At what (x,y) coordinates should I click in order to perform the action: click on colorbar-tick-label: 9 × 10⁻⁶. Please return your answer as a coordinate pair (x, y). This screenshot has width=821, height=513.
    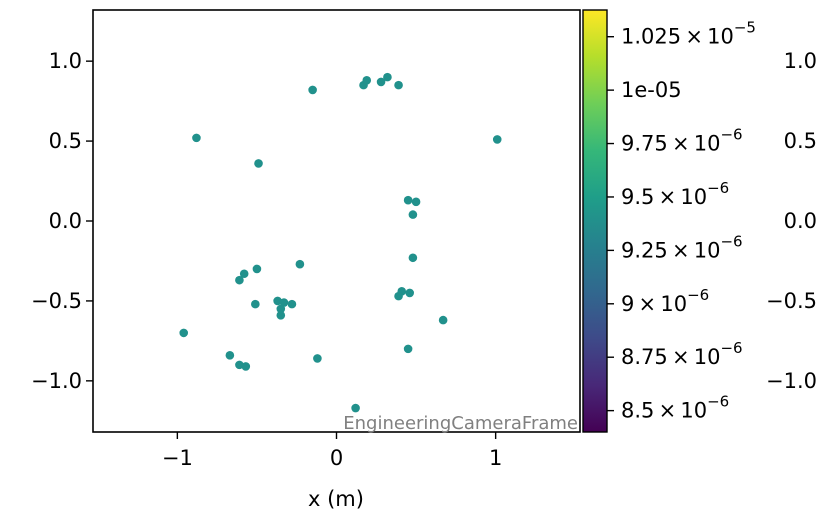
    Looking at the image, I should click on (665, 301).